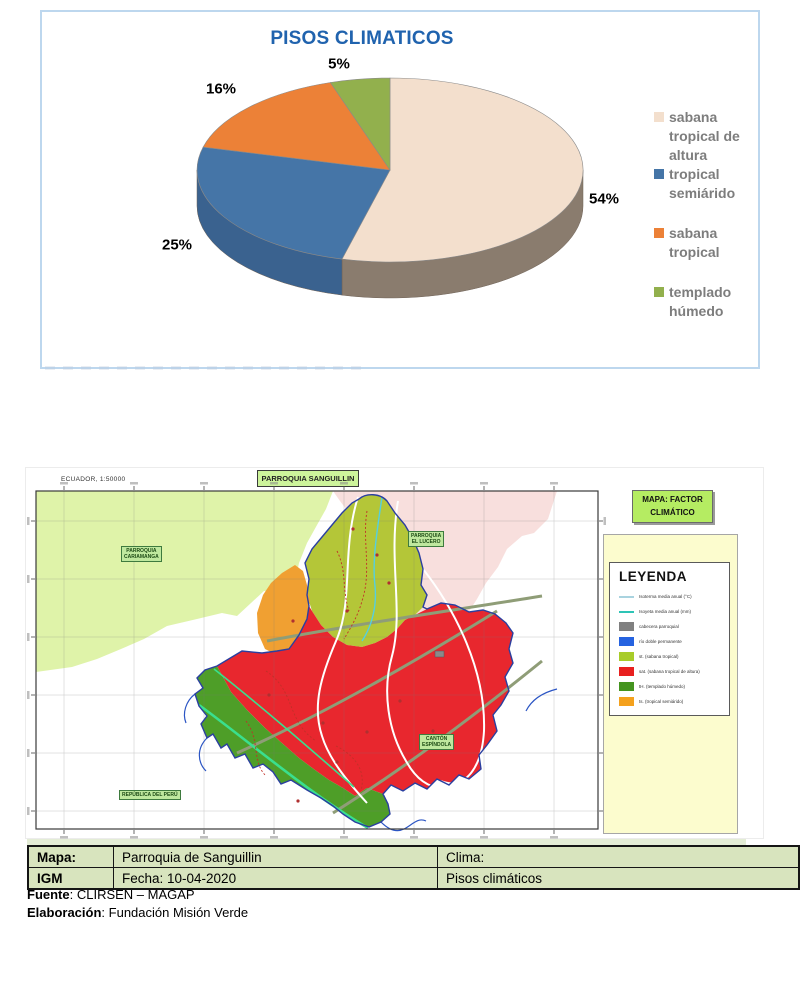 Image resolution: width=806 pixels, height=992 pixels. I want to click on area-label-line: ESPÍNDOLA, so click(437, 745).